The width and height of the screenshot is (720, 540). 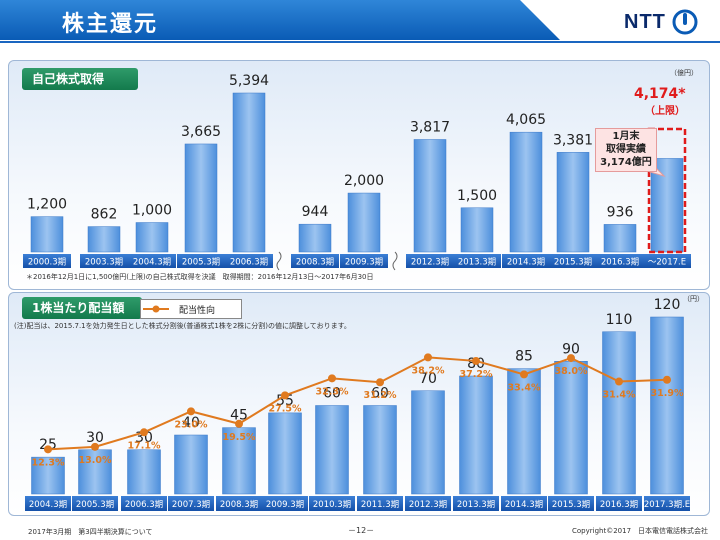 I want to click on payout-ratio-label: 19.5%, so click(x=239, y=437).